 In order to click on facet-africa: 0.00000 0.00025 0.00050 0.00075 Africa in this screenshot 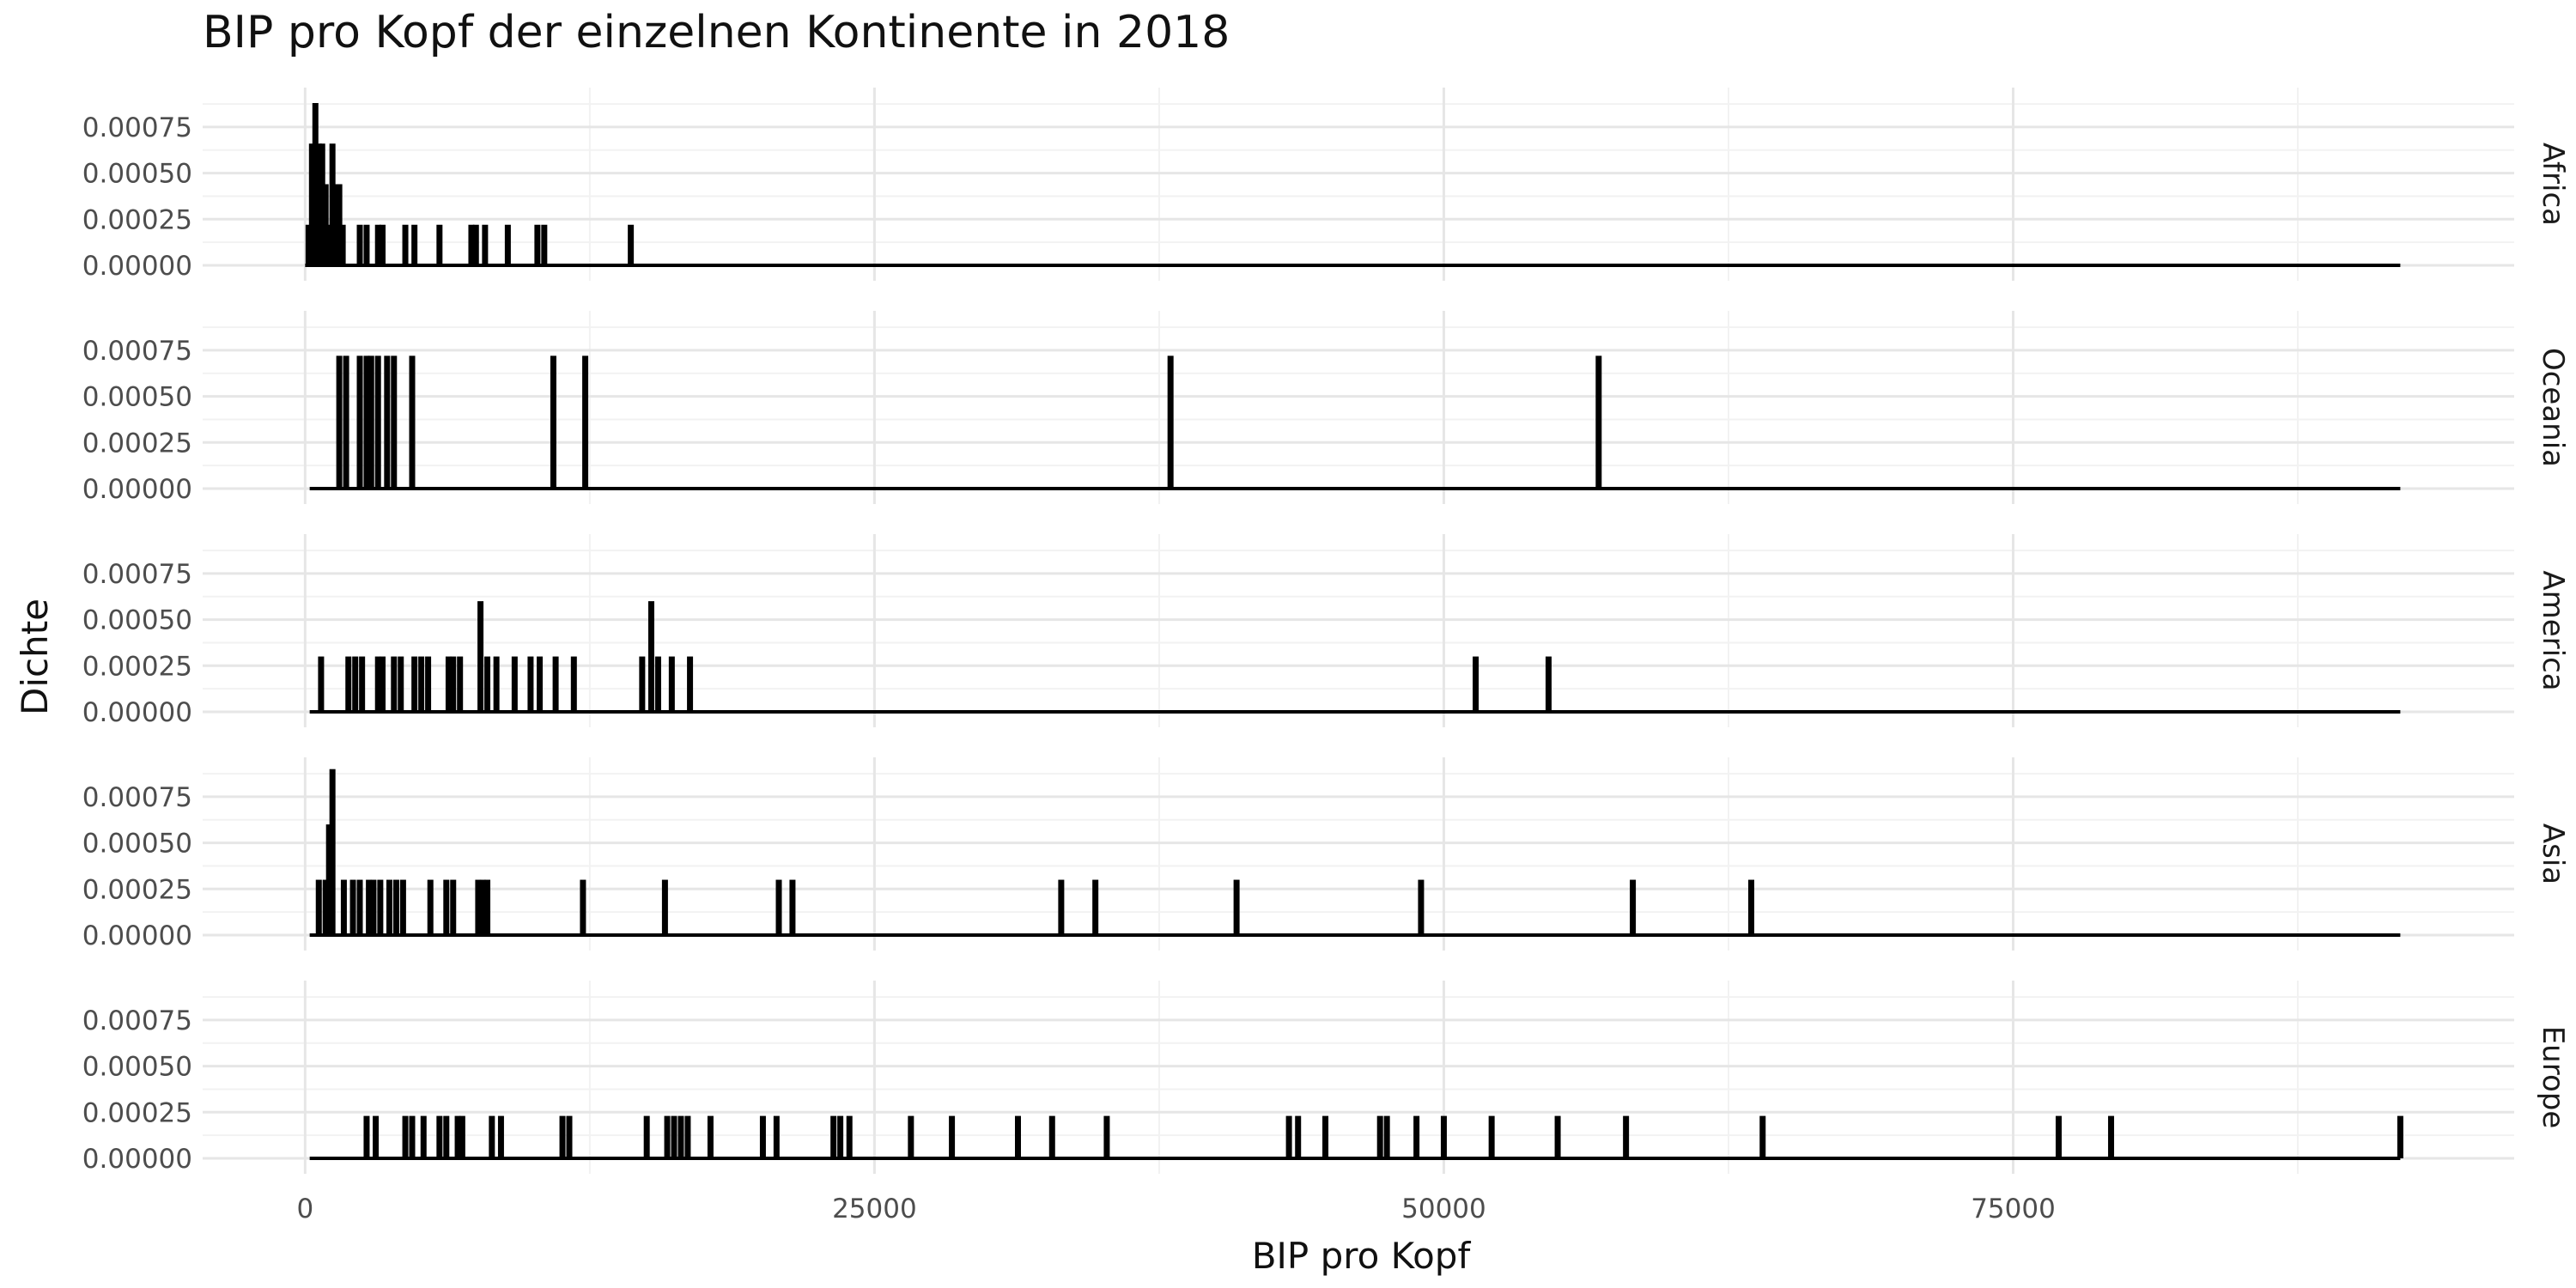, I will do `click(1326, 185)`.